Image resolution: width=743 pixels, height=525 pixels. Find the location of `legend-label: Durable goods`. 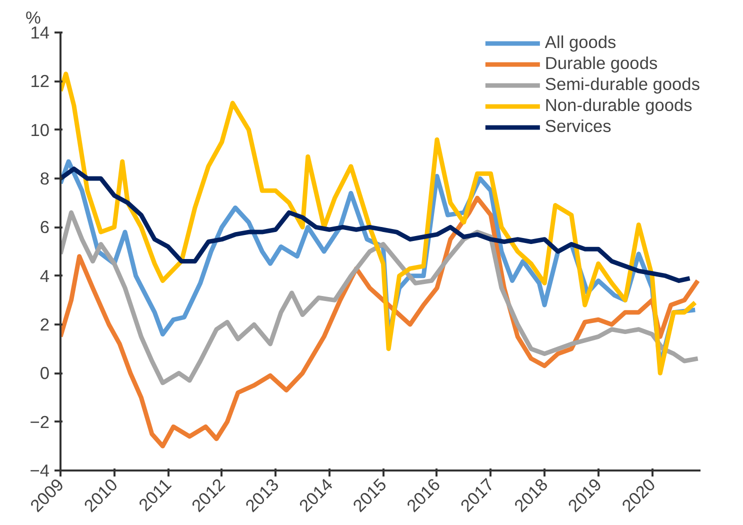

legend-label: Durable goods is located at coordinates (601, 63).